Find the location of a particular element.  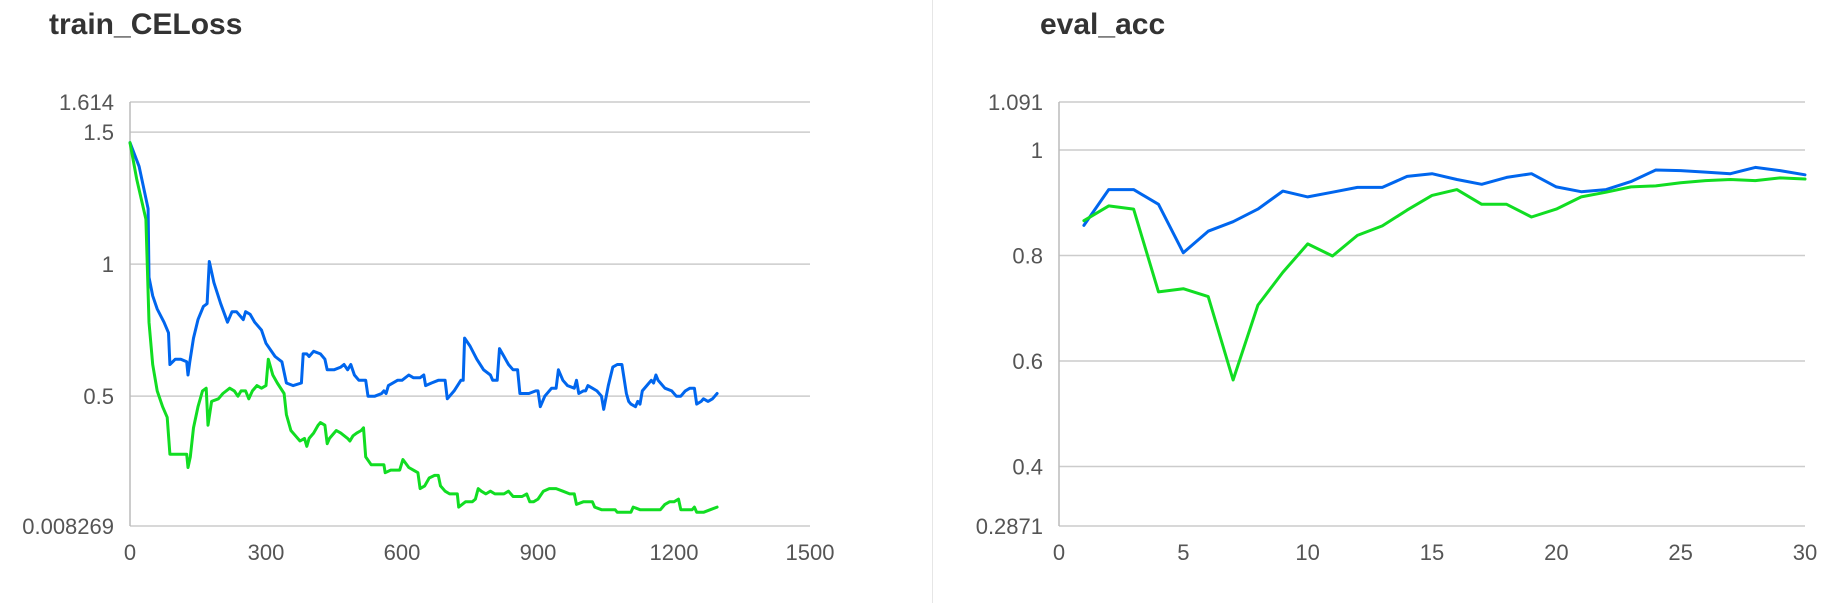

x-tick-label: 1500 is located at coordinates (810, 552).